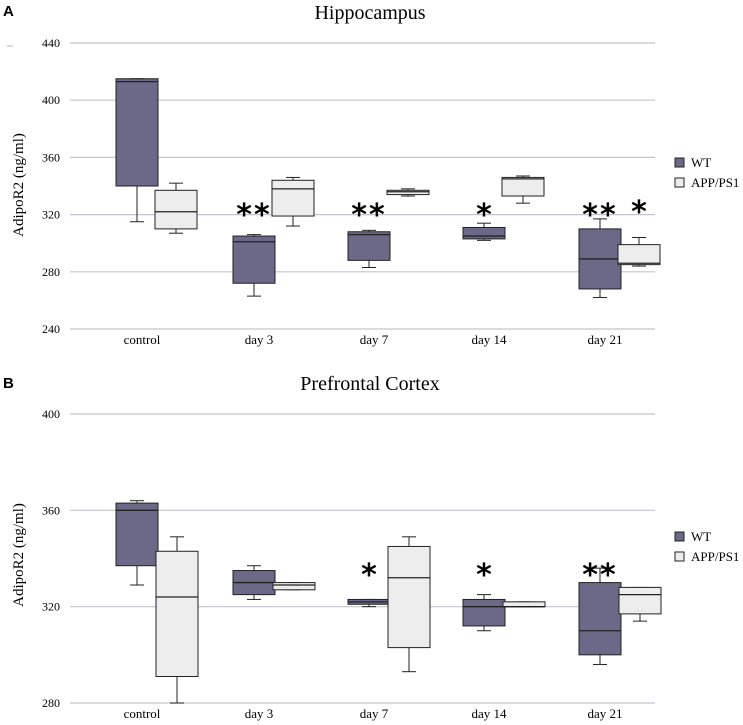  What do you see at coordinates (489, 339) in the screenshot?
I see `xtick-a-day-14: day 14` at bounding box center [489, 339].